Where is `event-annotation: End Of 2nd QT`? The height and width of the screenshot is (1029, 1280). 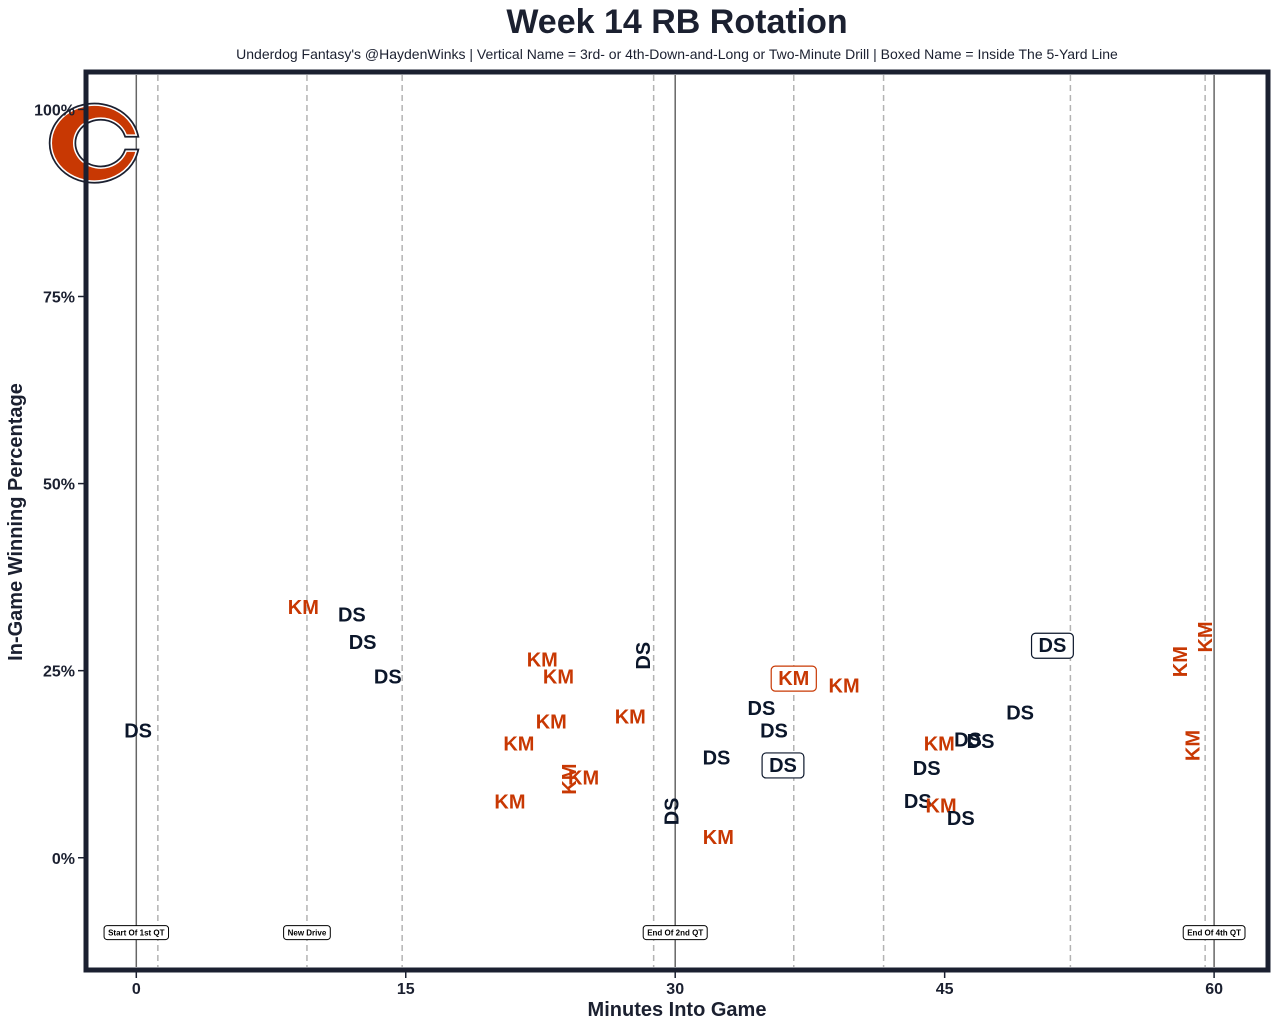 event-annotation: End Of 2nd QT is located at coordinates (675, 933).